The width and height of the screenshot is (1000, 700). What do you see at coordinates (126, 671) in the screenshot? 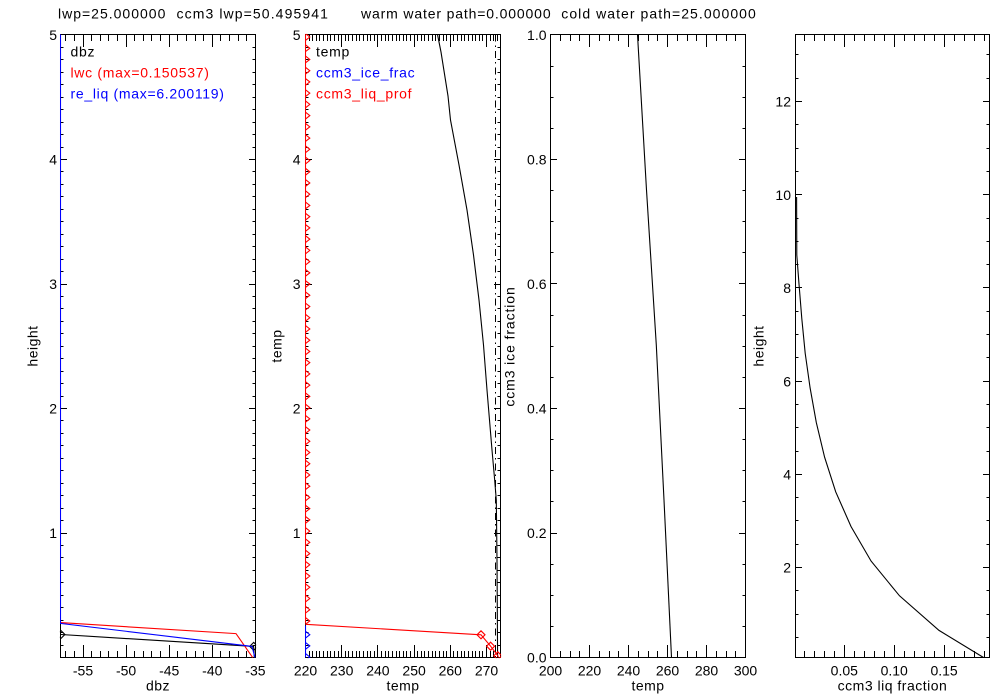
I see `svg-text: -50` at bounding box center [126, 671].